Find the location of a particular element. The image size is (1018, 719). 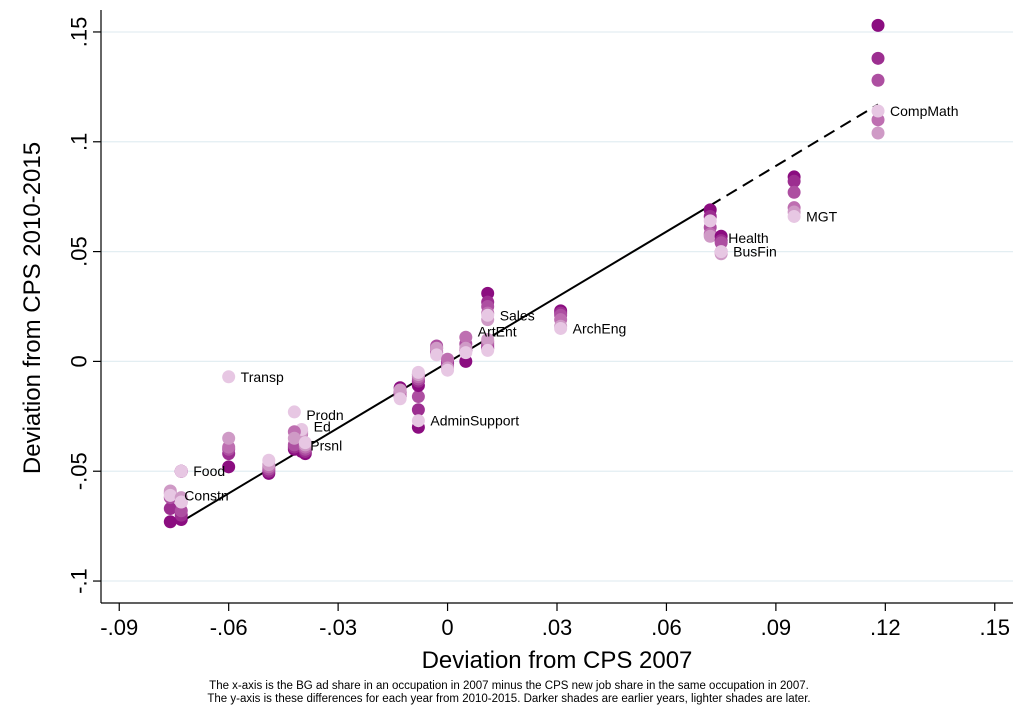

y-tick-label: -.05 is located at coordinates (79, 471).